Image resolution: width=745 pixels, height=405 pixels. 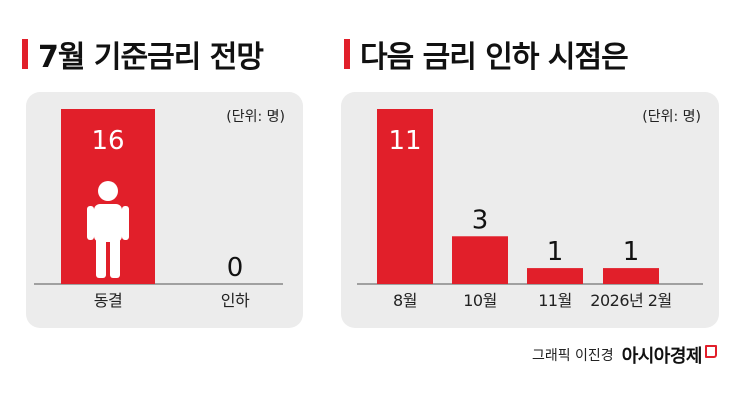 What do you see at coordinates (711, 351) in the screenshot?
I see `brand-mark-icon` at bounding box center [711, 351].